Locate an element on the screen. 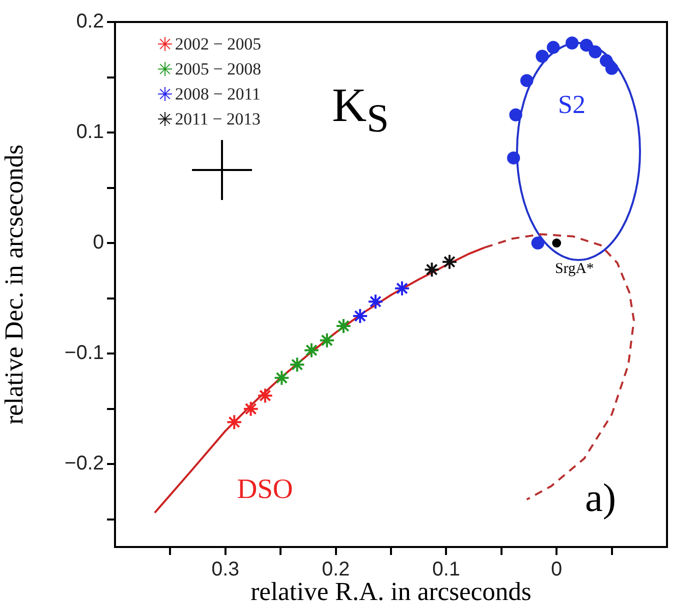  y-axis-title: relative Dec. in arcseconds is located at coordinates (14, 284).